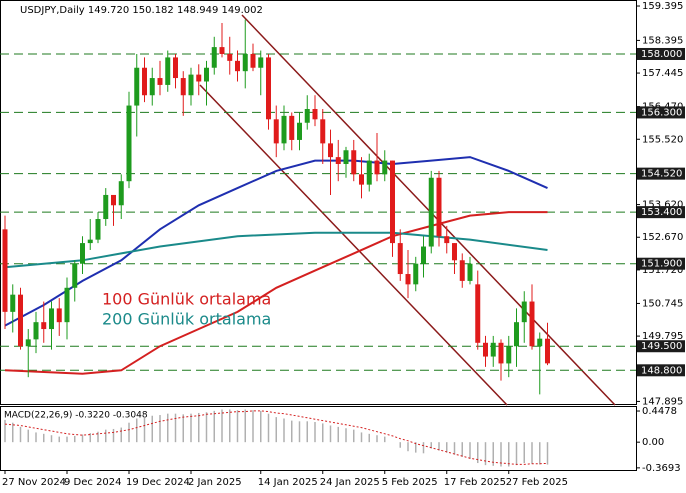 The image size is (686, 493). Describe the element at coordinates (662, 6) in the screenshot. I see `y-tick-label: 159.395` at that location.